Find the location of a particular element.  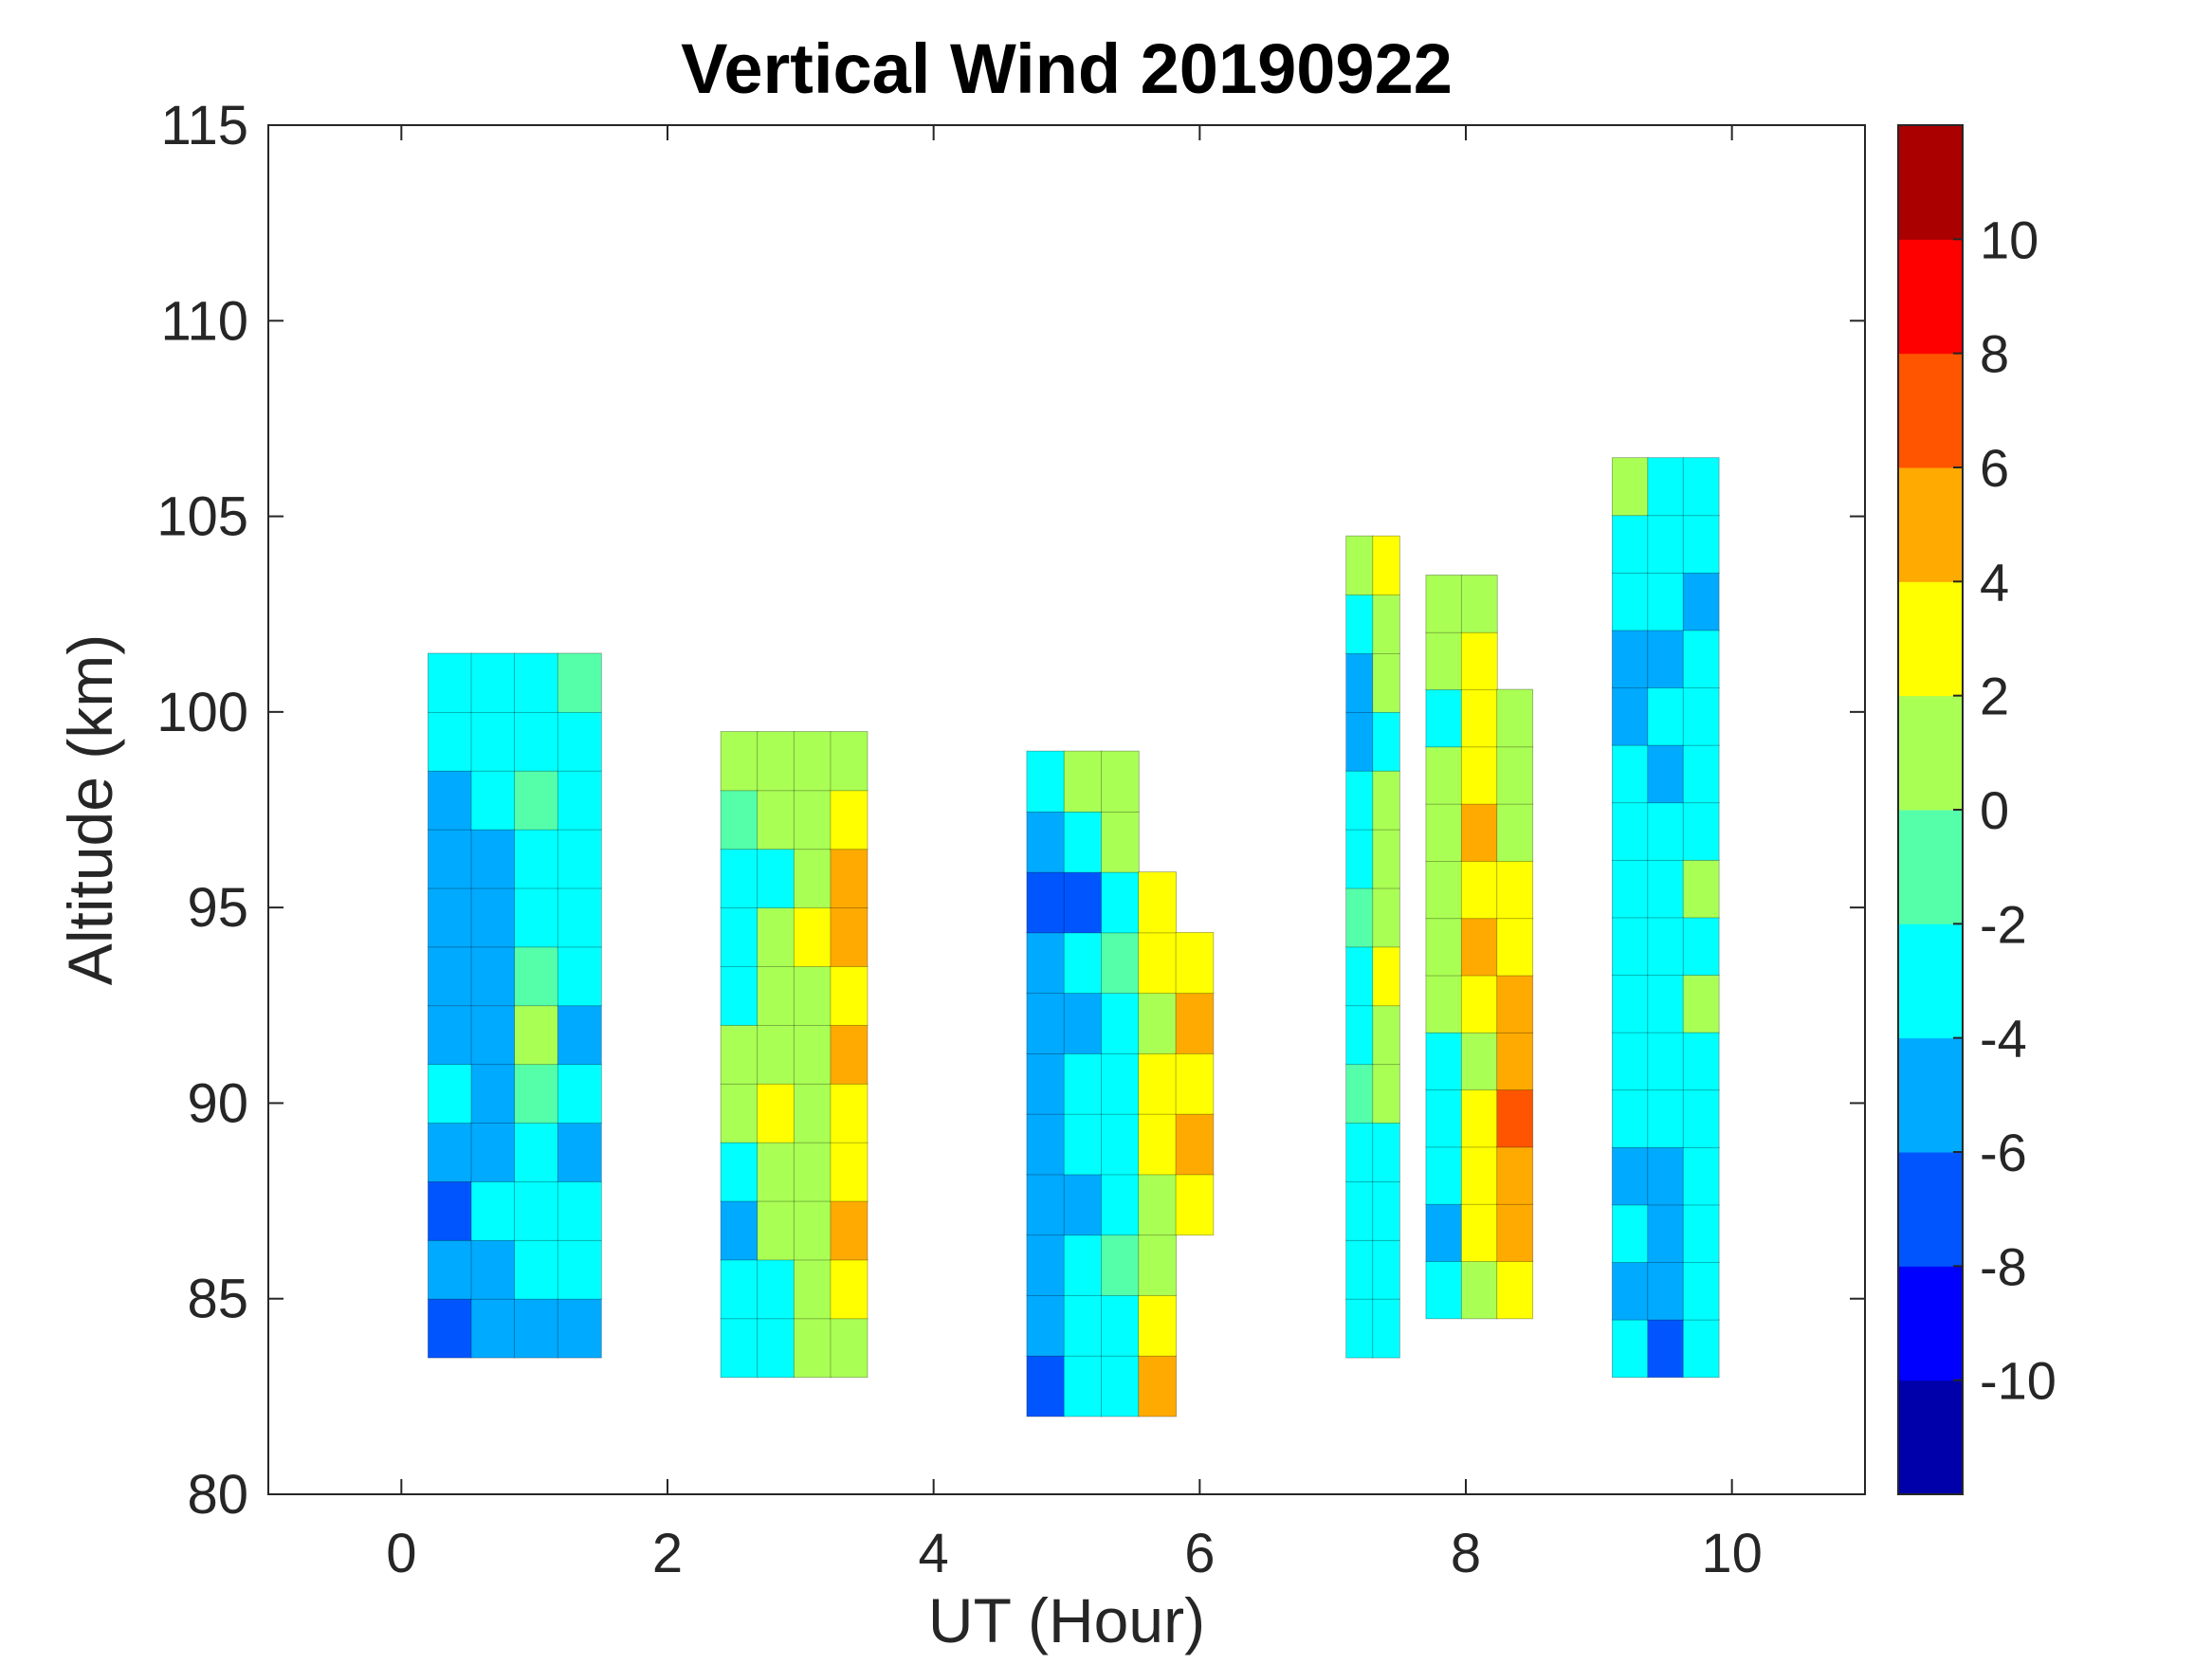

colorbar-tick-label: 6 is located at coordinates (1994, 468).